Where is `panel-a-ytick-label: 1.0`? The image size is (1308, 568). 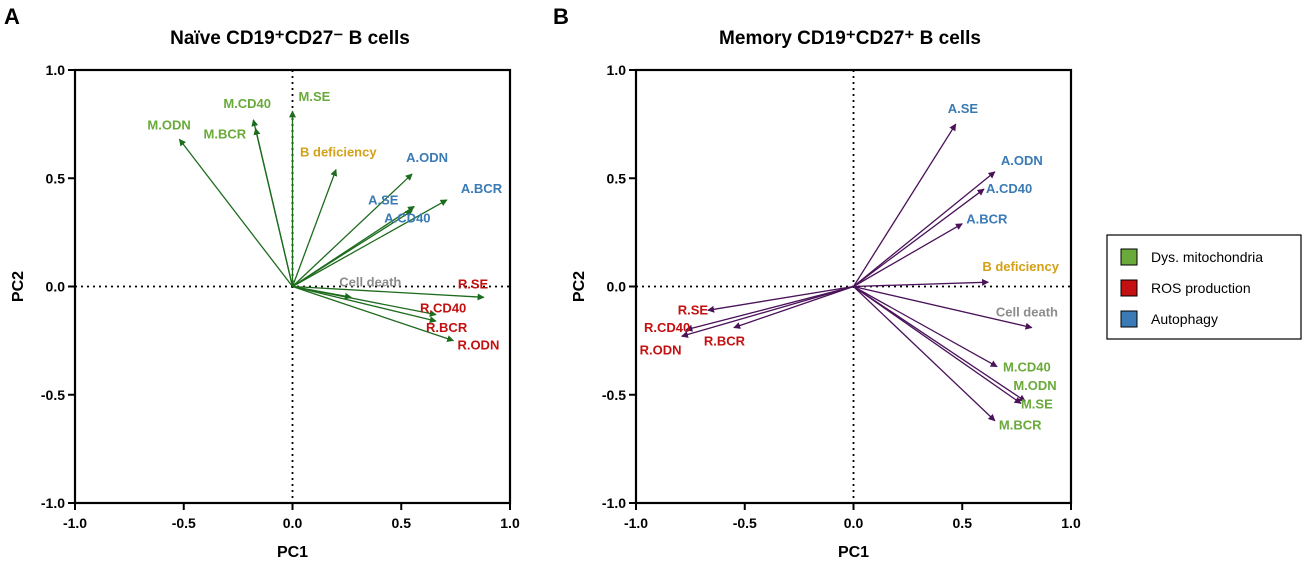
panel-a-ytick-label: 1.0 is located at coordinates (56, 70).